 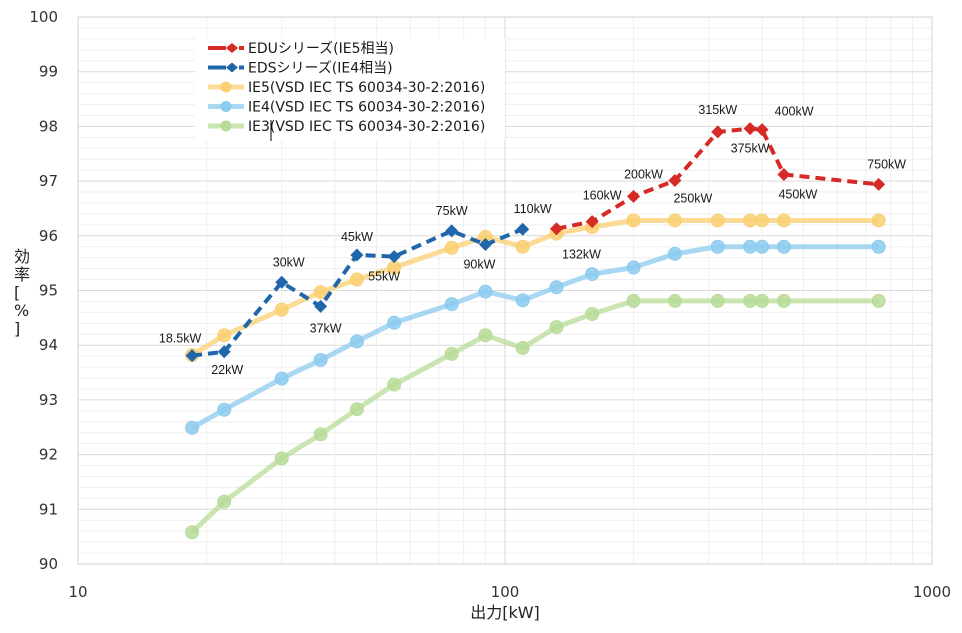 I want to click on legend-item: IE3(VSD IEC TS 60034-30-2:2016), so click(x=346, y=127).